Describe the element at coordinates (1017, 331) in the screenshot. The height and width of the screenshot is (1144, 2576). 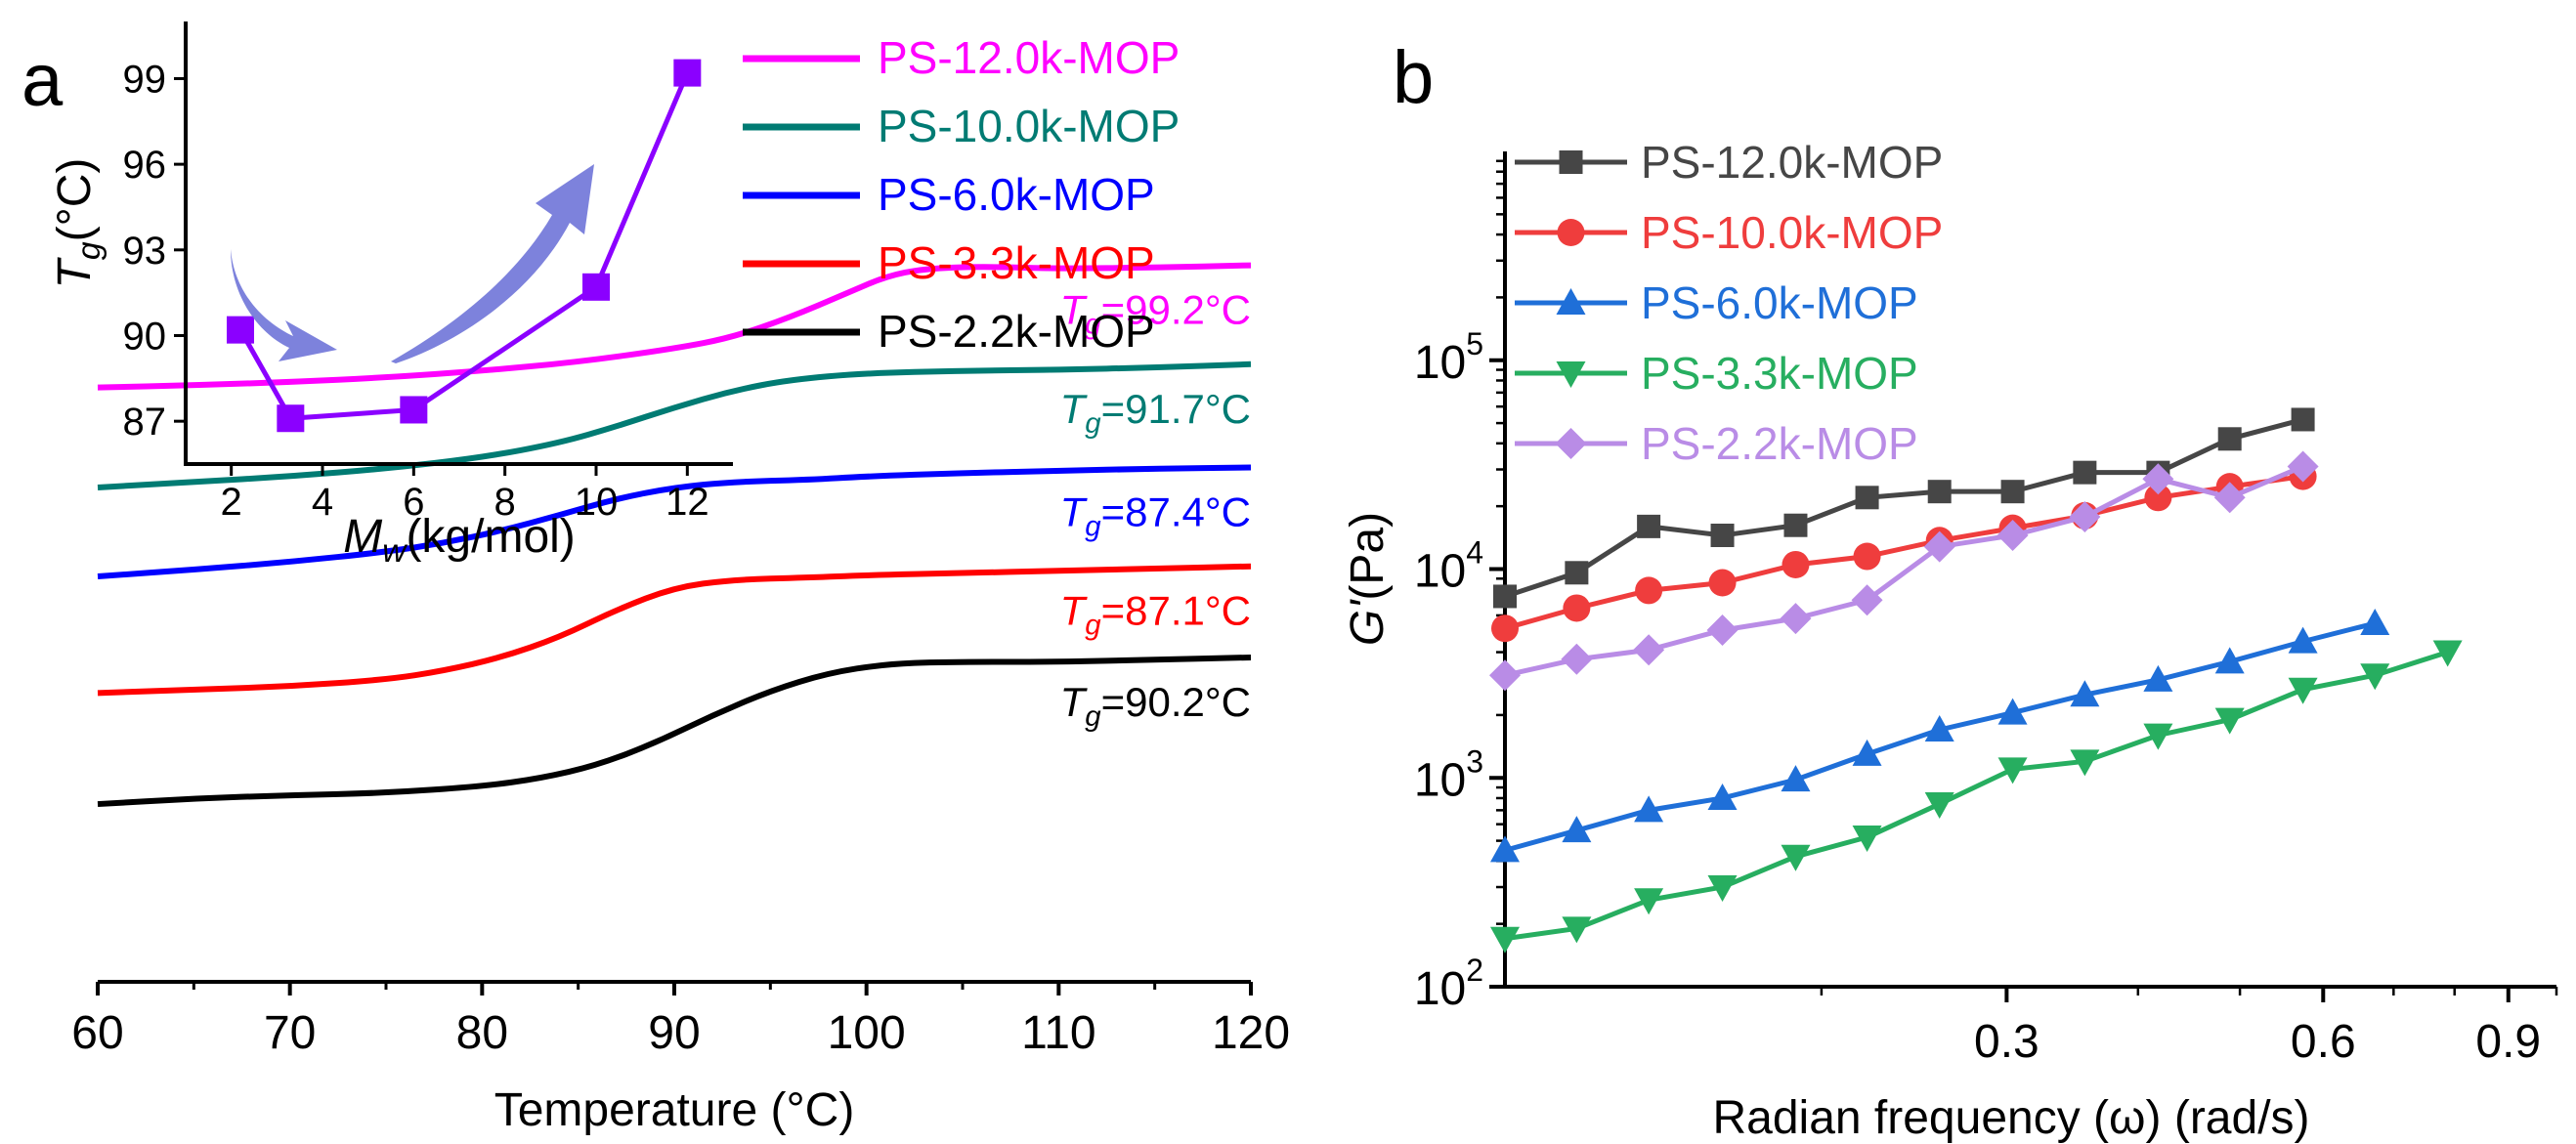
I see `dsc-legend-label: PS-2.2k-MOP` at that location.